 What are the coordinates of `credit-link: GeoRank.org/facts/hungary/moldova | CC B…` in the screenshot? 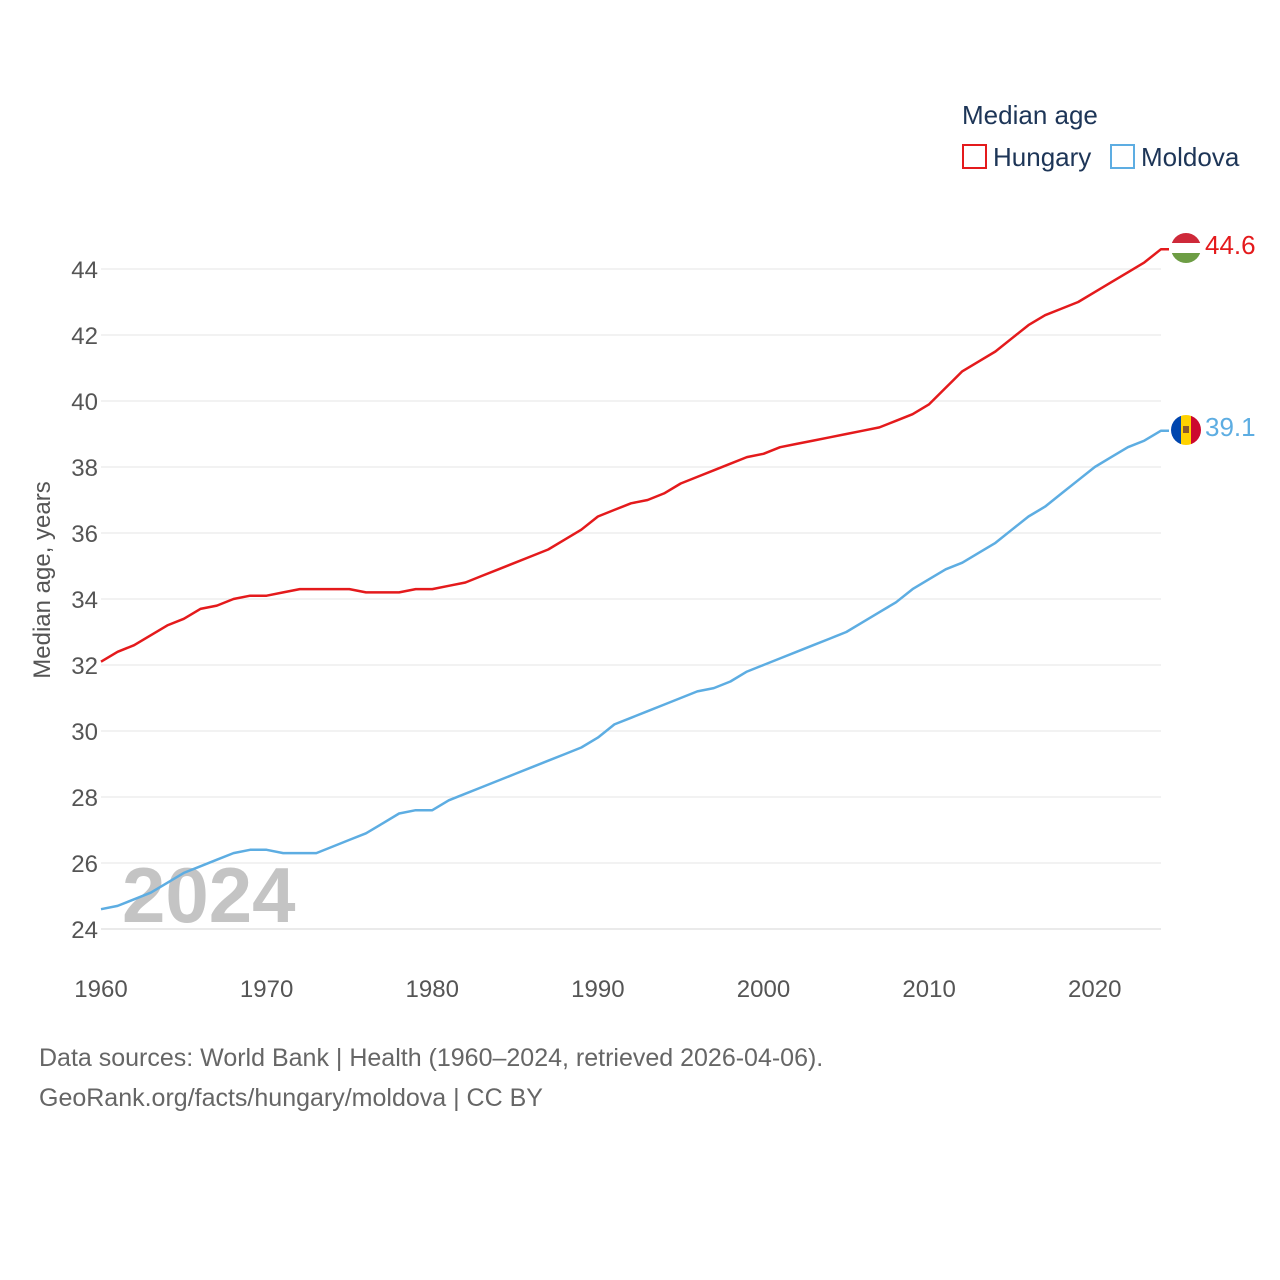 It's located at (291, 1098).